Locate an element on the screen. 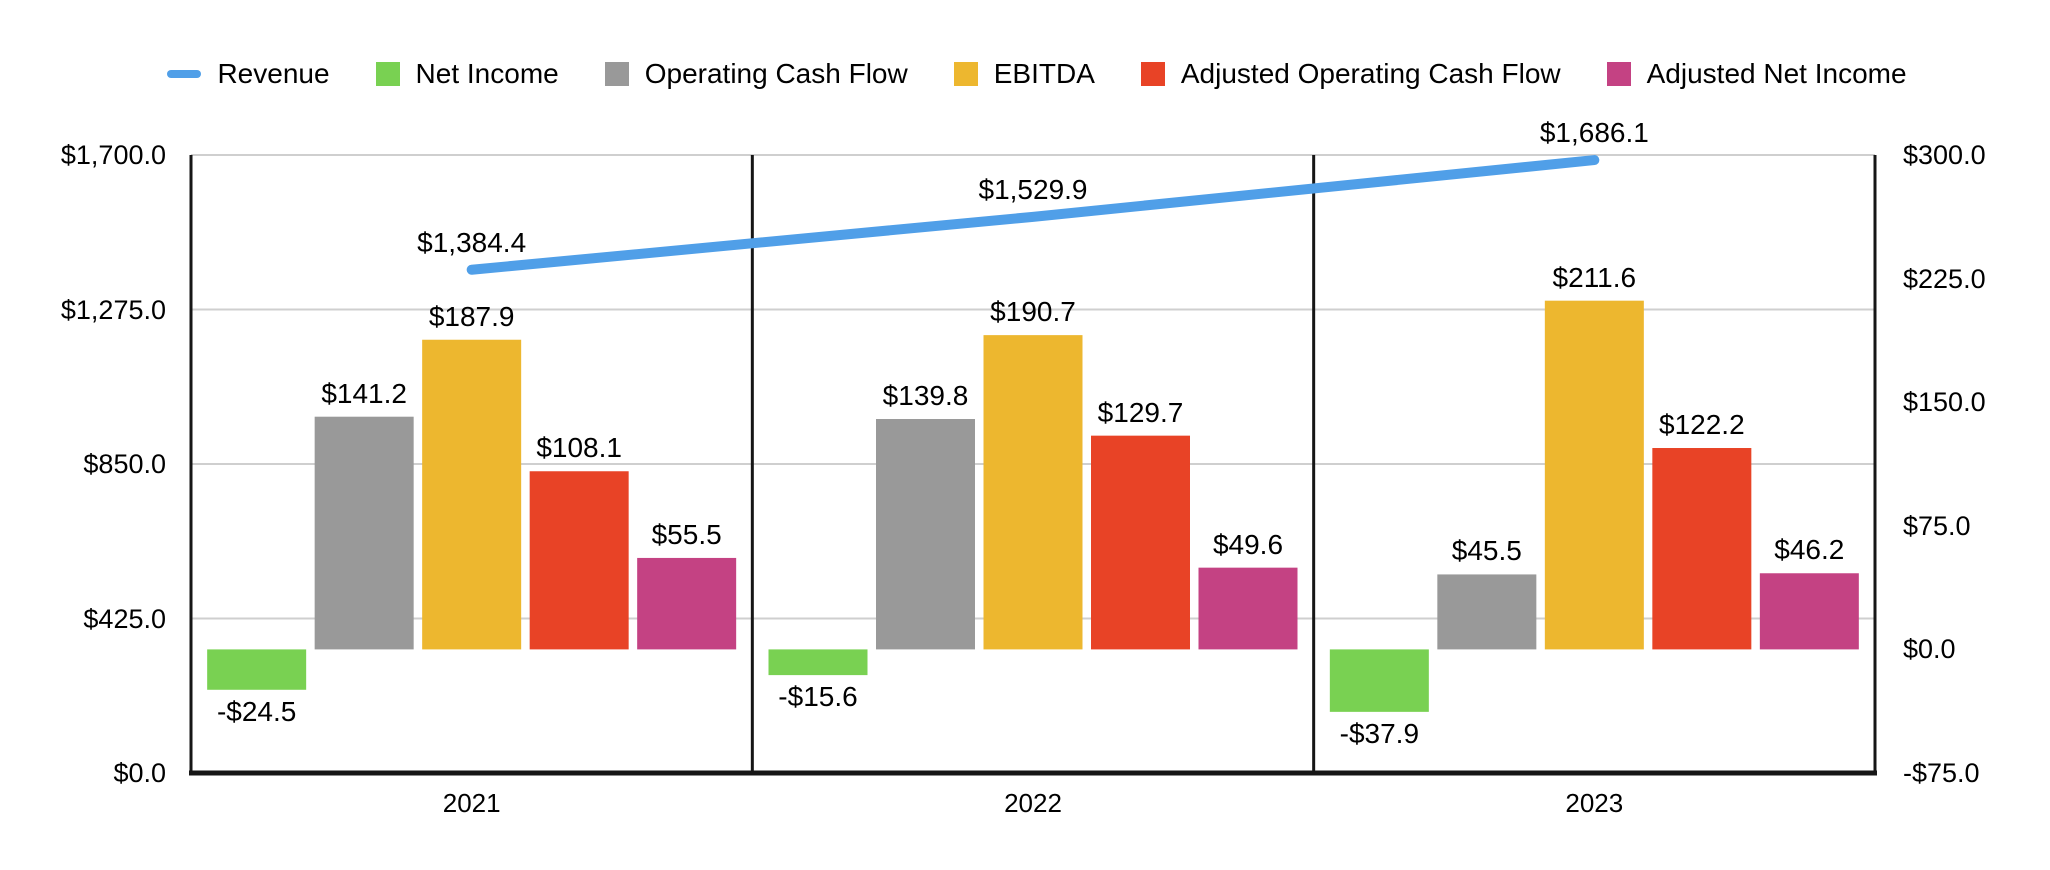 The height and width of the screenshot is (870, 2050). right-axis-tick-0: $0.0 is located at coordinates (1929, 649).